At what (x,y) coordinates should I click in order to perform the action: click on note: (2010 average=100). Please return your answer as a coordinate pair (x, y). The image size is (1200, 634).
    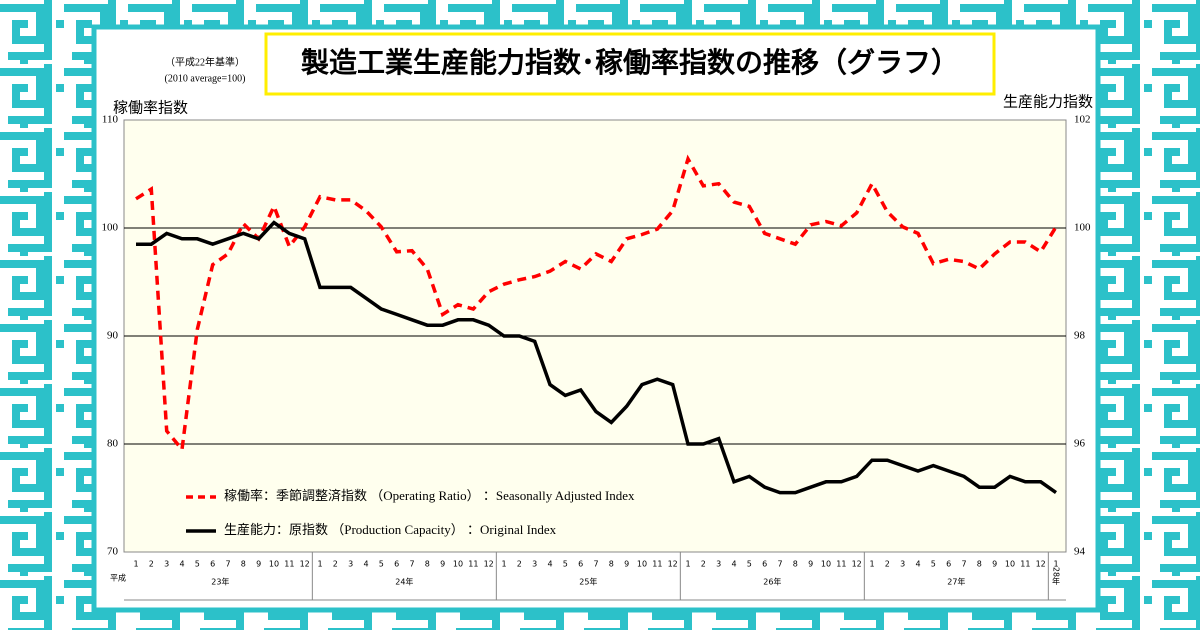
    Looking at the image, I should click on (205, 78).